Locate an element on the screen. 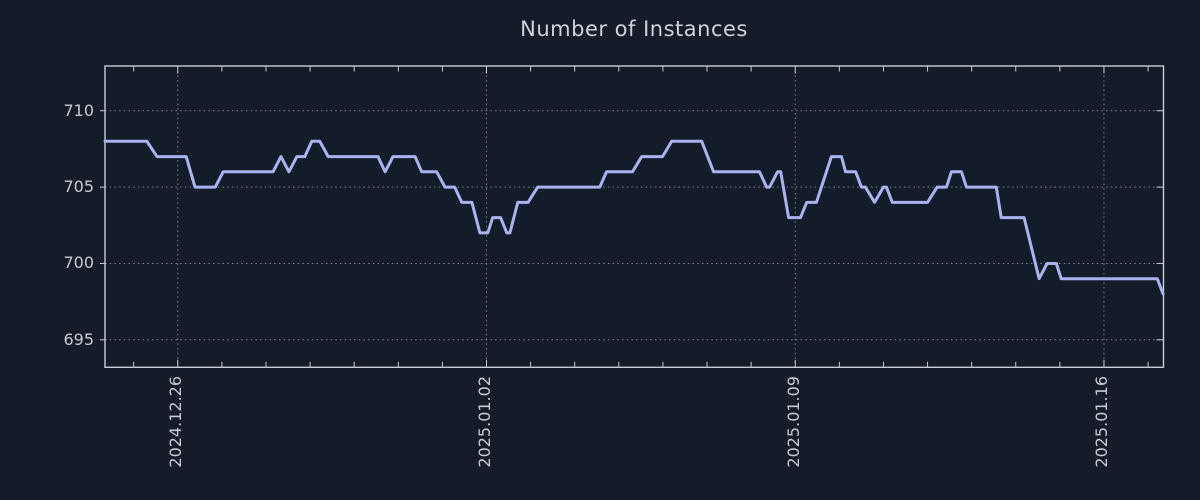 This screenshot has height=500, width=1200. x-tick-label: 2024.12.26 is located at coordinates (176, 422).